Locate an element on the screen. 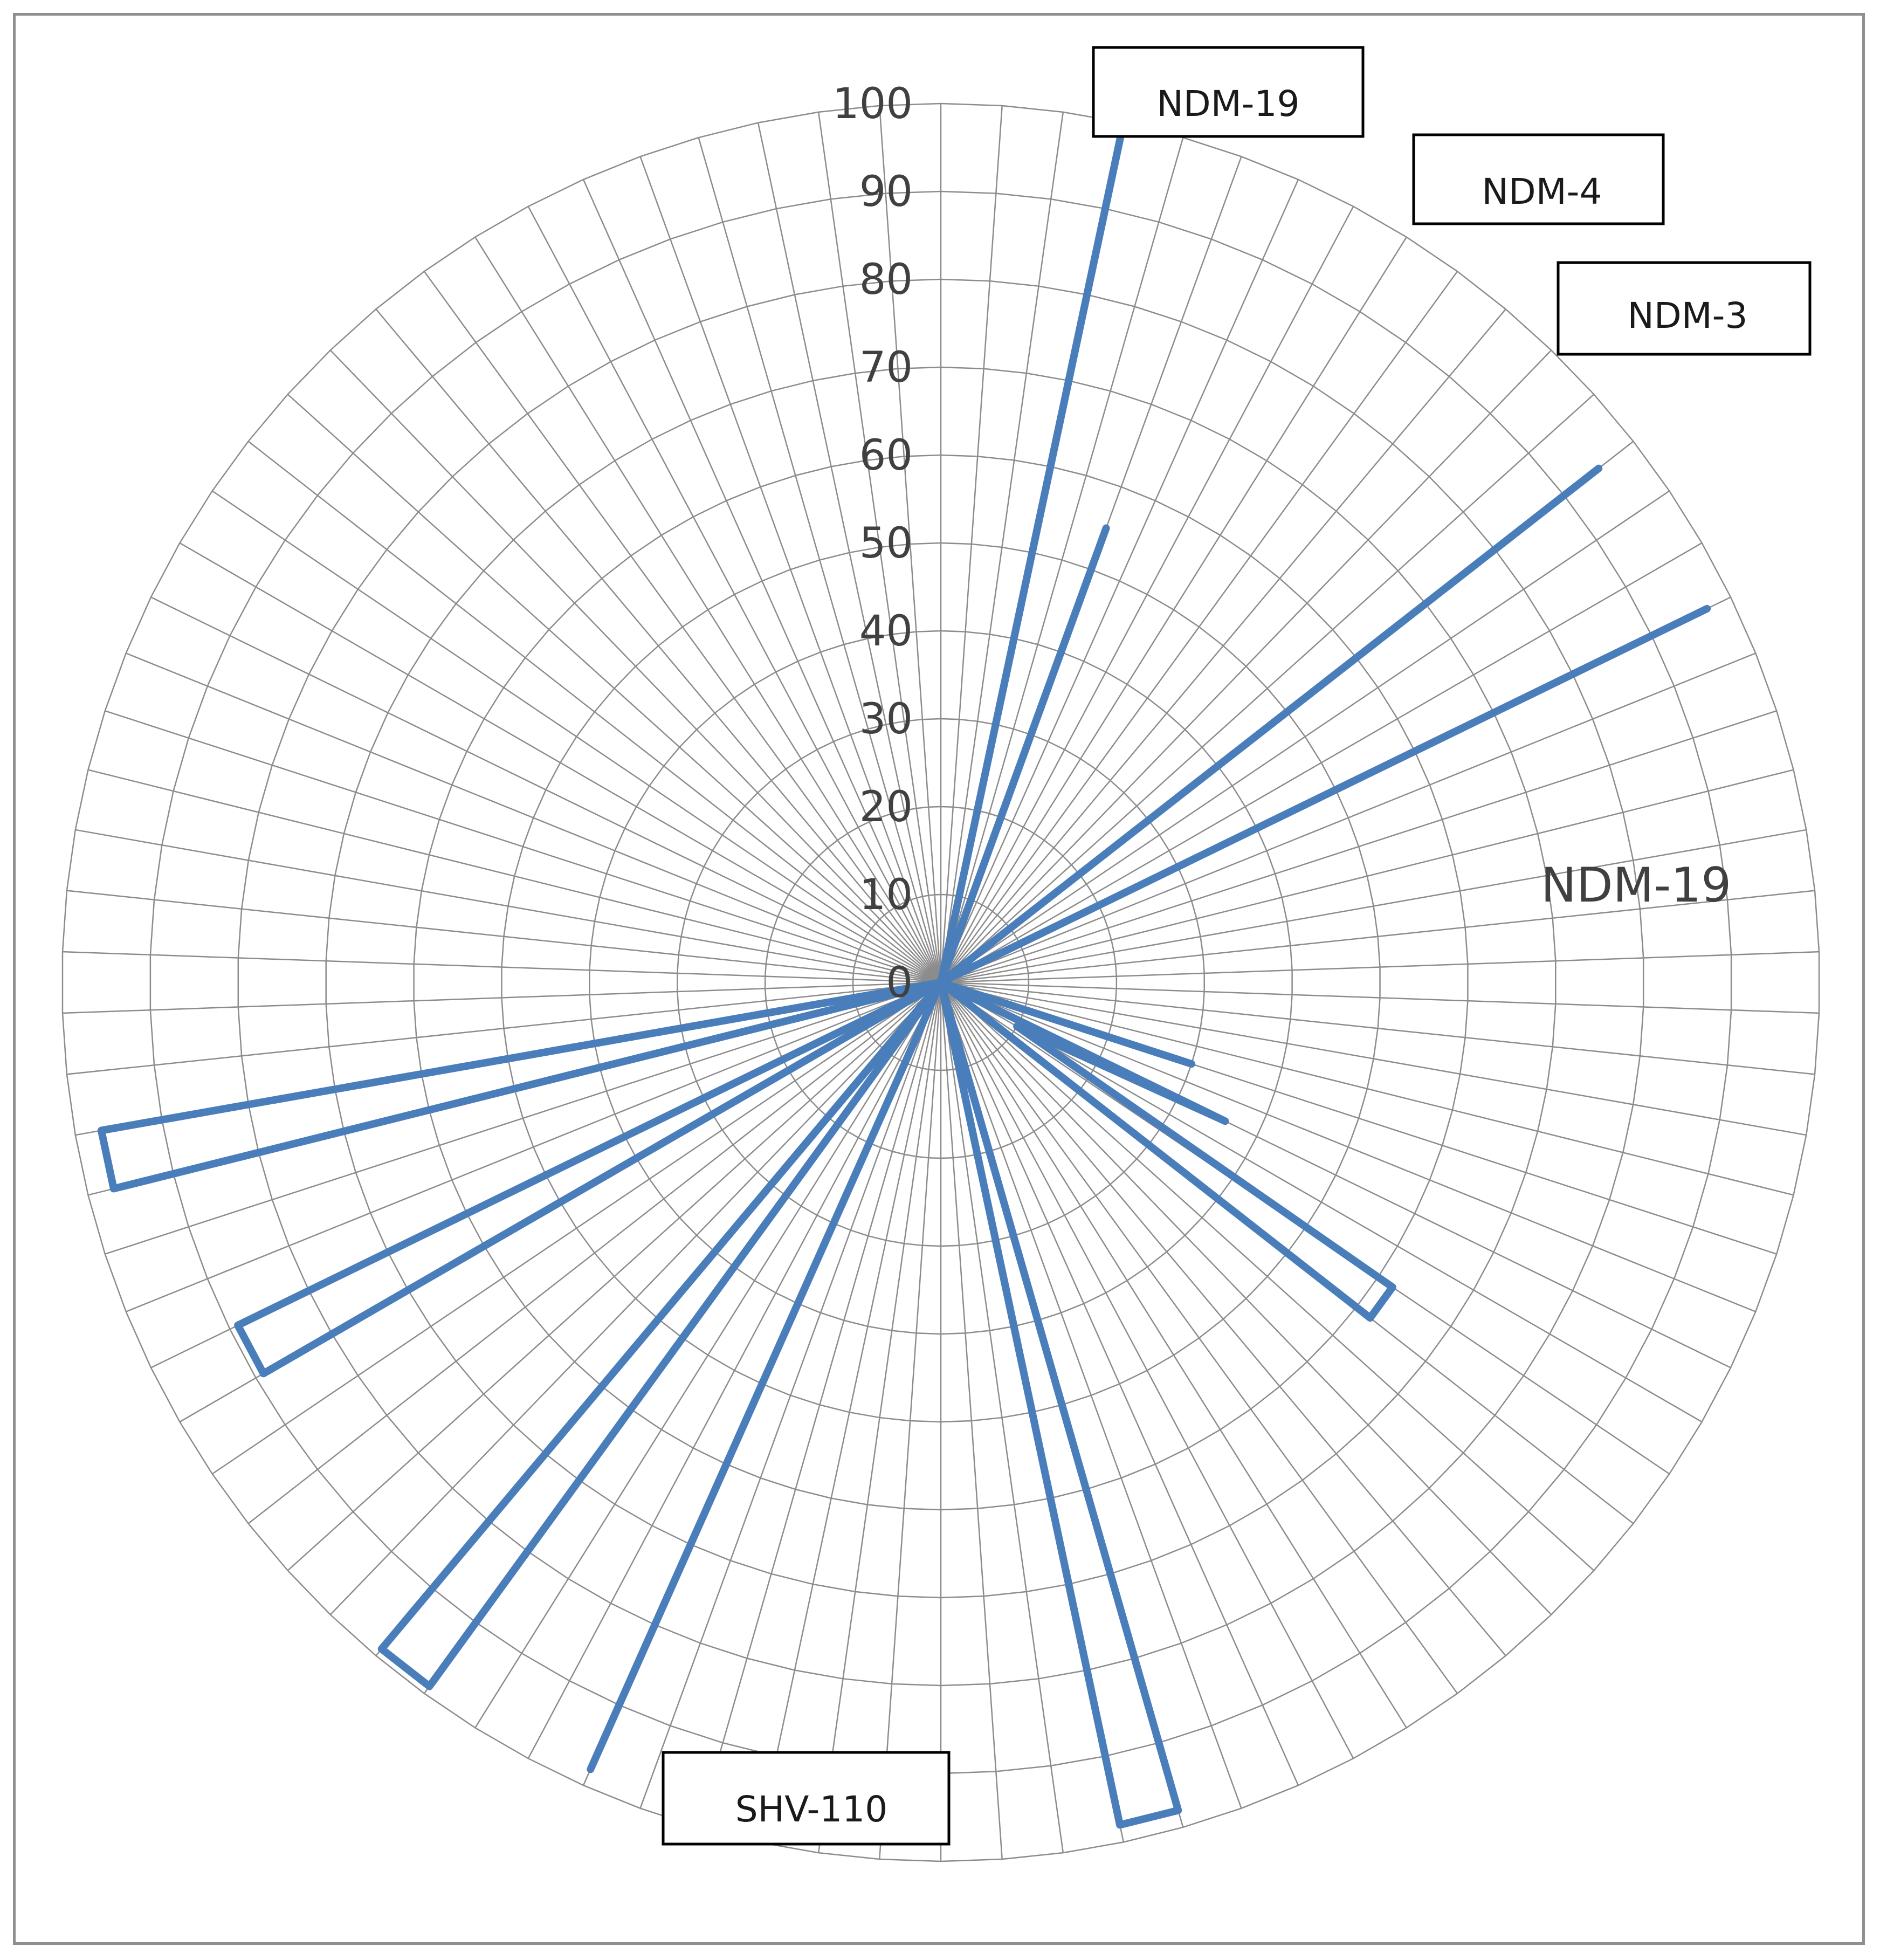  callout-label: SHV-110 is located at coordinates (811, 1809).